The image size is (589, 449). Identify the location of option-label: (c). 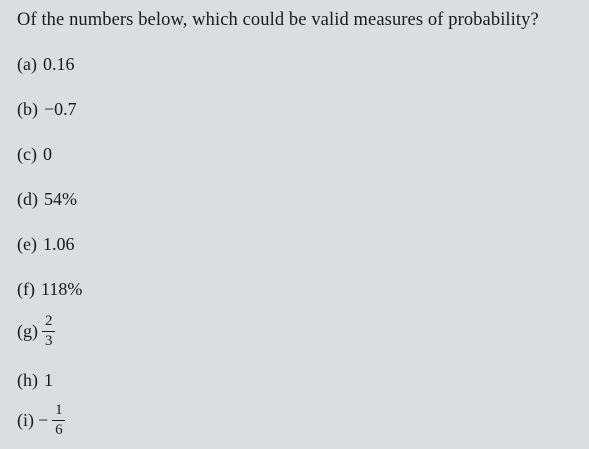
(27, 154).